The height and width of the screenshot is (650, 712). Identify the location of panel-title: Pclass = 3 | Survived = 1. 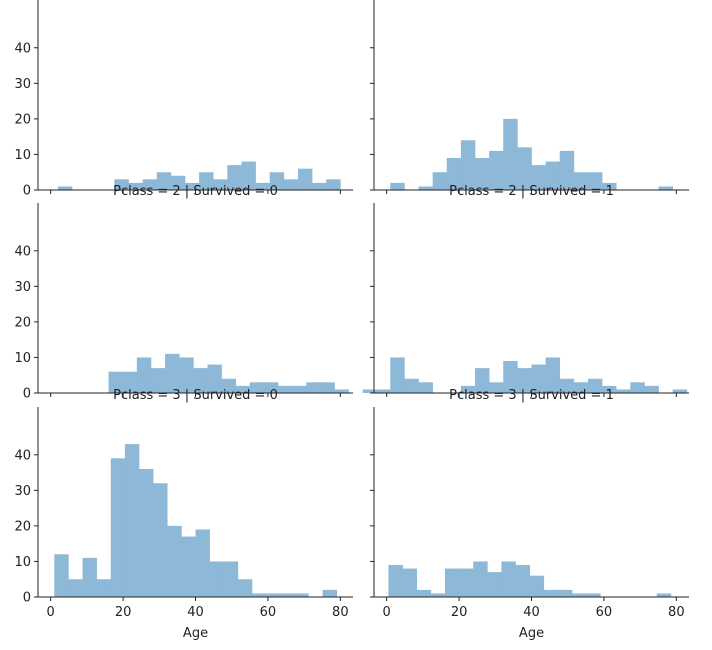
(531, 395).